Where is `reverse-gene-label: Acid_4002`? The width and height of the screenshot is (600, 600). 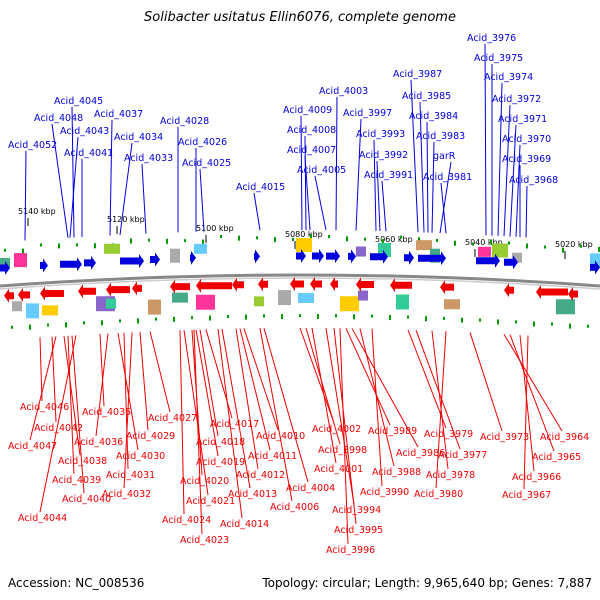 reverse-gene-label: Acid_4002 is located at coordinates (336, 429).